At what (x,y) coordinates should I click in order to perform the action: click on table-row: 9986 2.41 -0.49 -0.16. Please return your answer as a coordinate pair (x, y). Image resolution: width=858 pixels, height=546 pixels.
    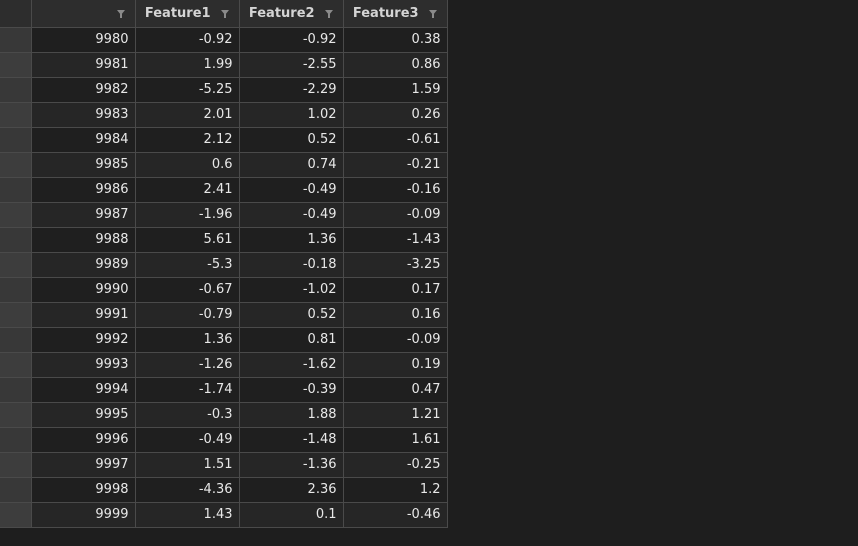
    Looking at the image, I should click on (224, 190).